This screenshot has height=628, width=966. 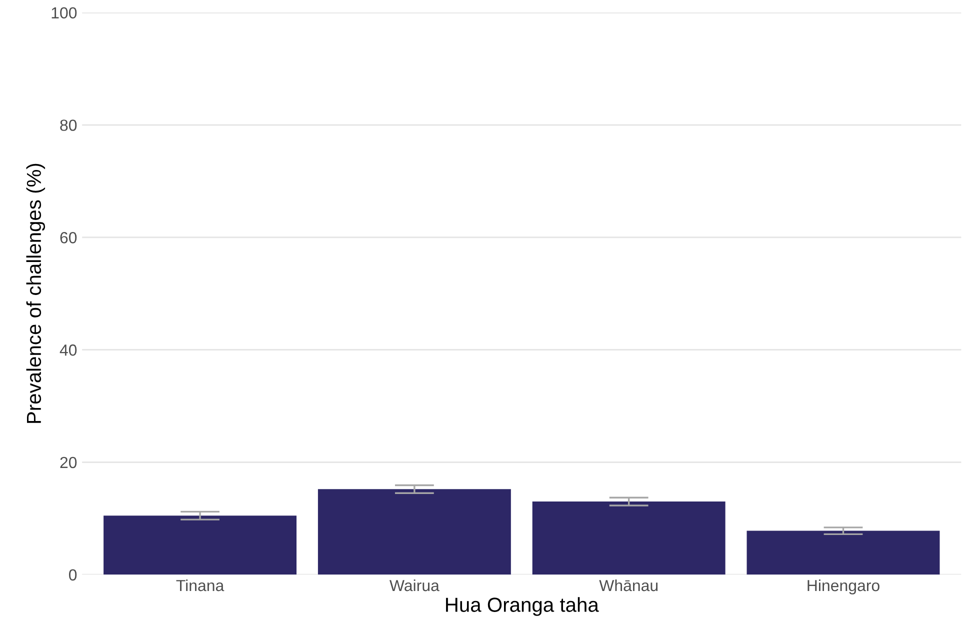 What do you see at coordinates (36, 293) in the screenshot?
I see `y-axis-title: Prevalence of challenges (%)` at bounding box center [36, 293].